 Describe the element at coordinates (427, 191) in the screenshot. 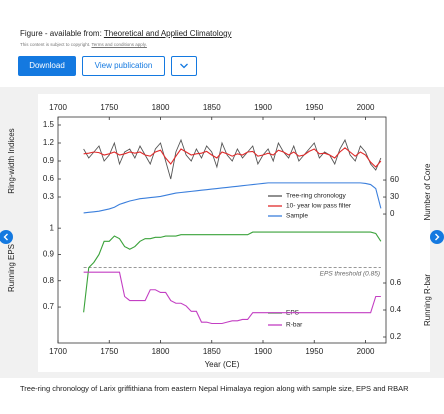

I see `y2-axis-label: Number of Core` at that location.